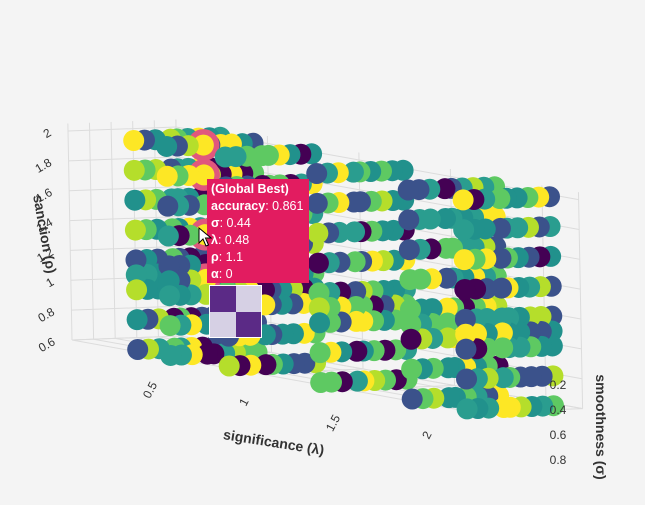 The height and width of the screenshot is (505, 645). Describe the element at coordinates (558, 385) in the screenshot. I see `y-tick-label: 0.2` at that location.